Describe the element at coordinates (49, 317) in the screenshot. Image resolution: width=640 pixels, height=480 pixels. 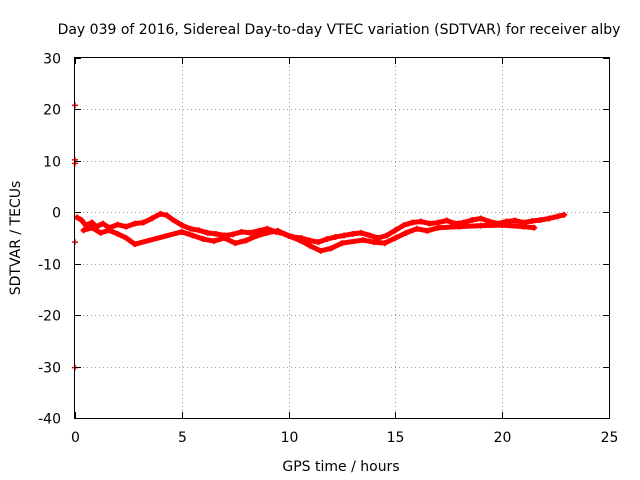
I see `y-tick-label: -20` at that location.